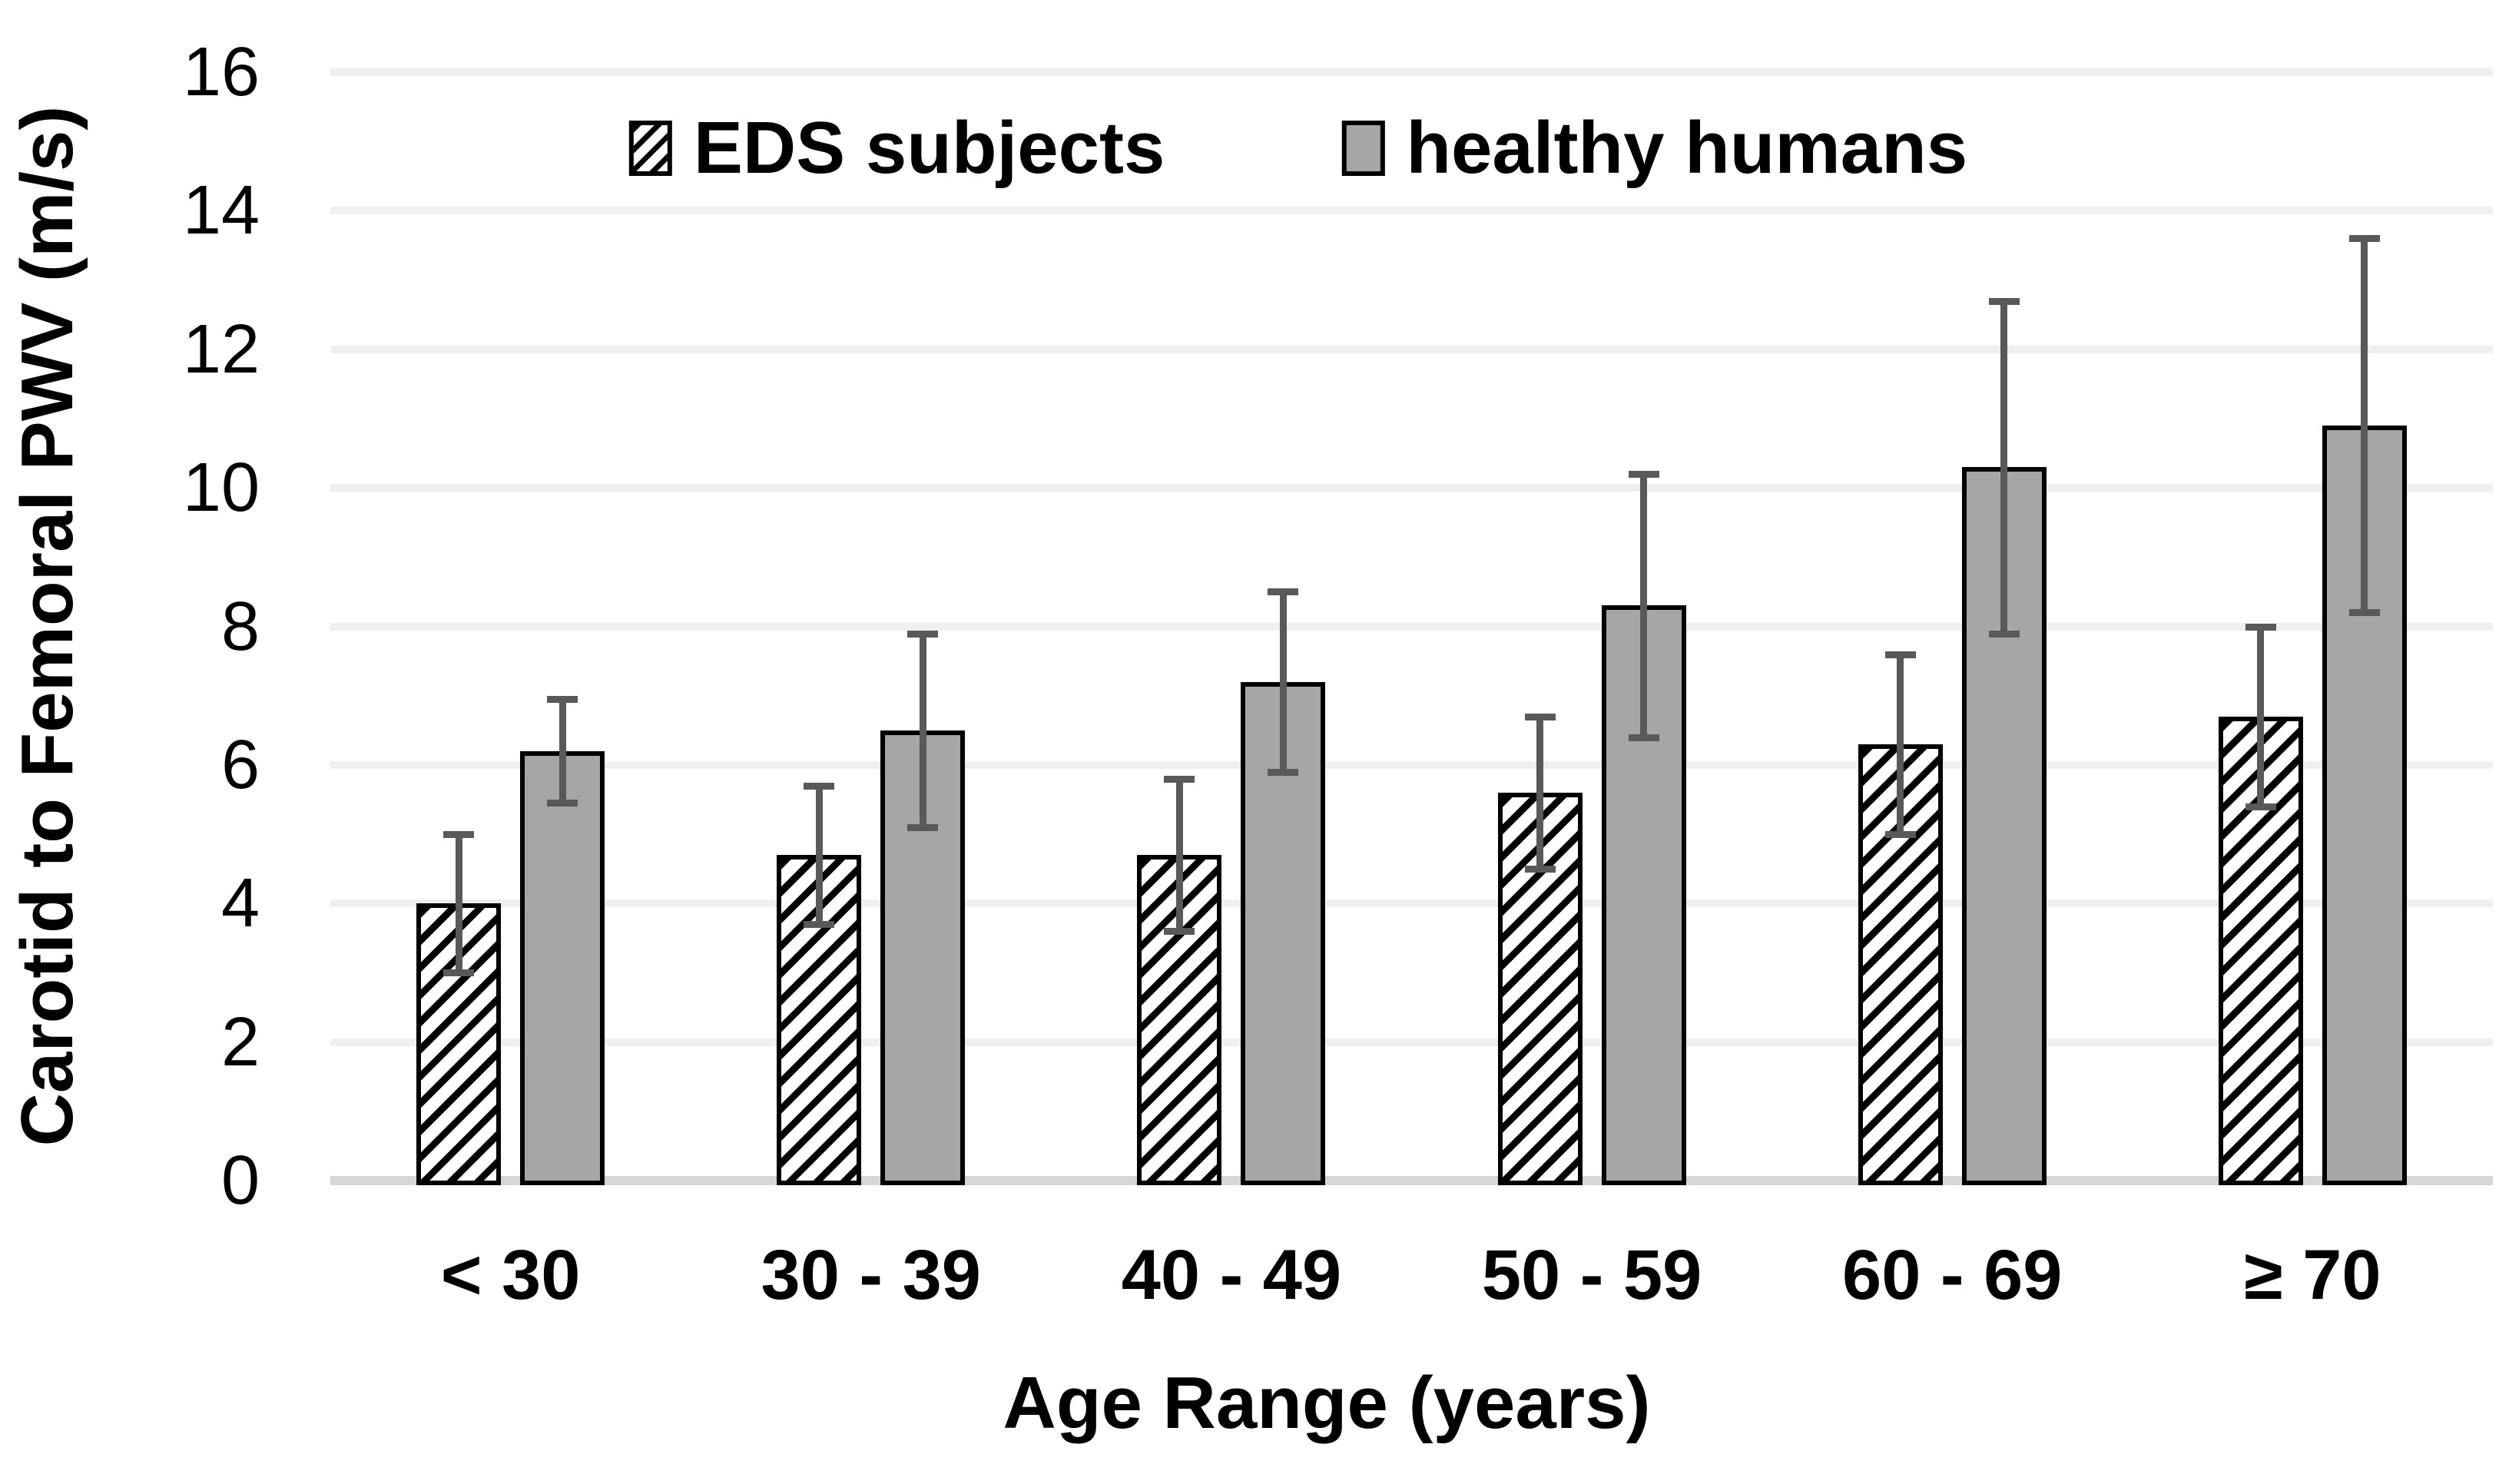 The height and width of the screenshot is (1484, 2499). What do you see at coordinates (221, 211) in the screenshot?
I see `y-tick-label: 14` at bounding box center [221, 211].